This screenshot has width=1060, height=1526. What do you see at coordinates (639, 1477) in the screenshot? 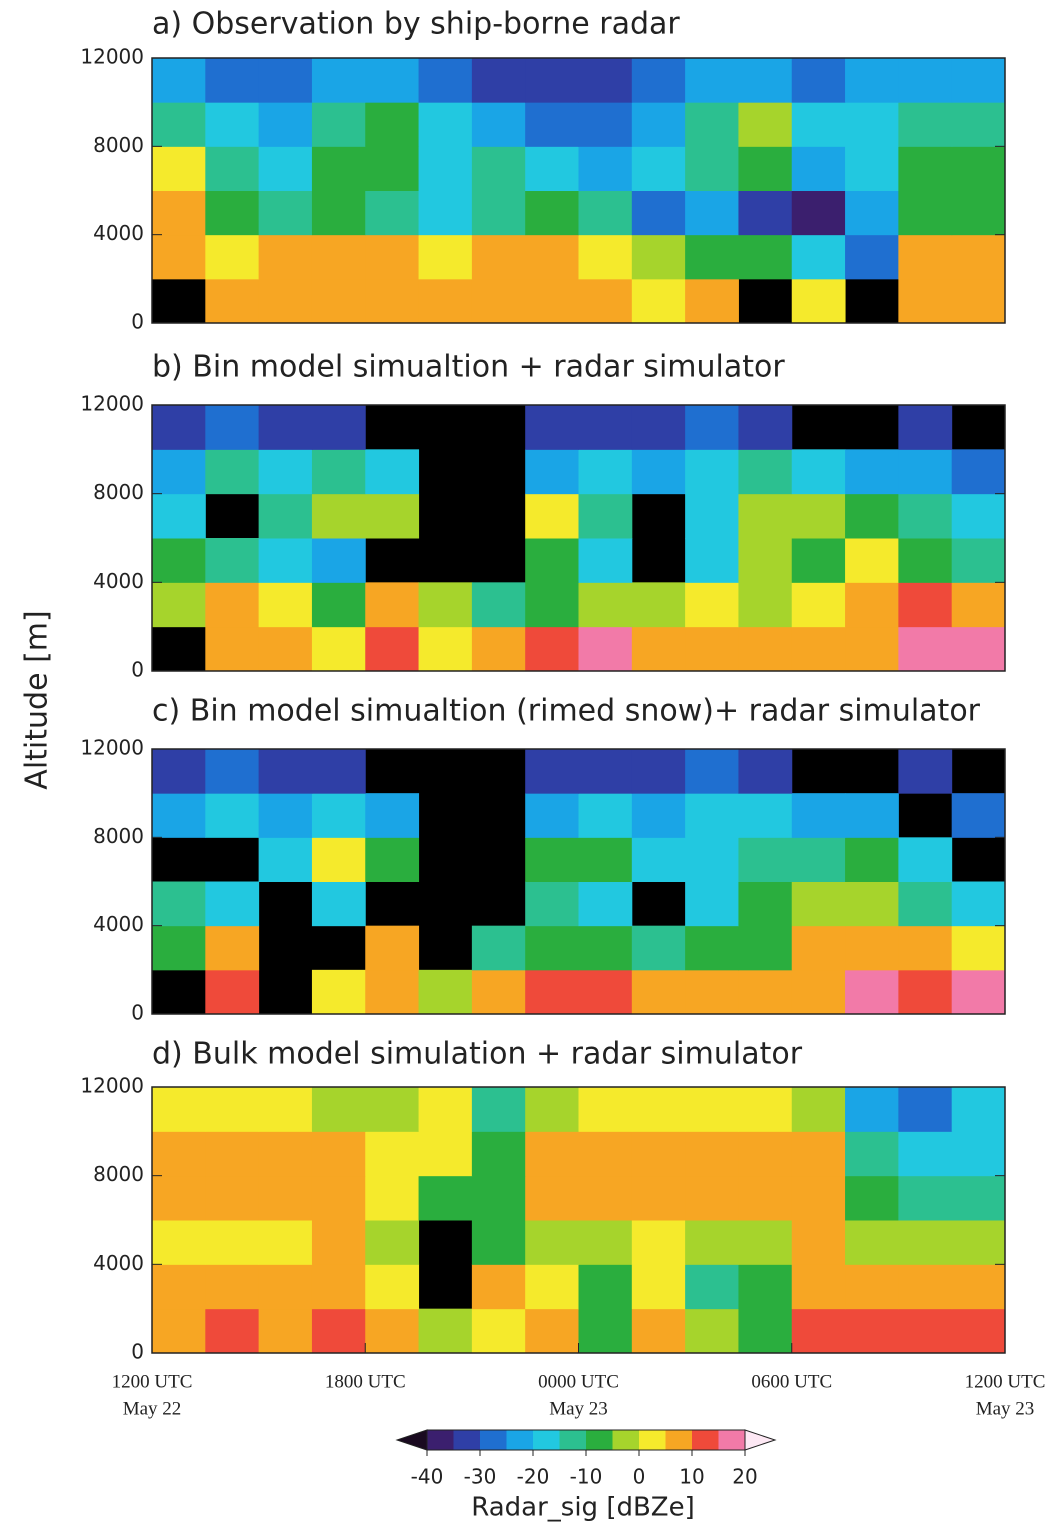
I see `colorbar-tick-label: 0` at bounding box center [639, 1477].